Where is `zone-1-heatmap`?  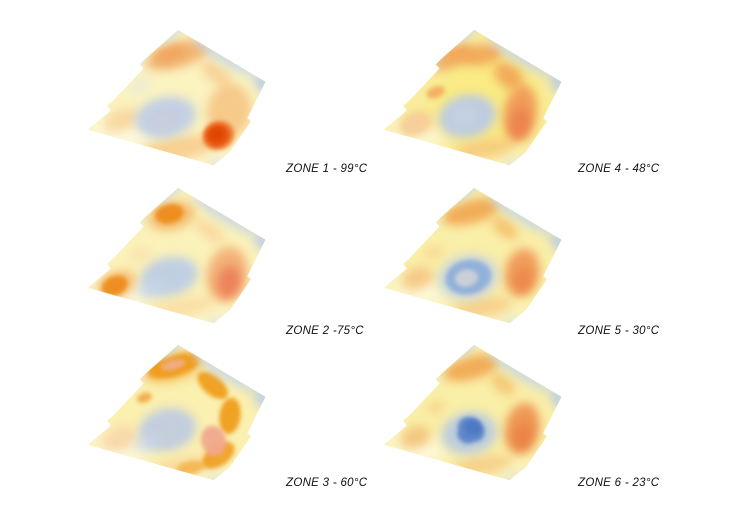 zone-1-heatmap is located at coordinates (176, 97).